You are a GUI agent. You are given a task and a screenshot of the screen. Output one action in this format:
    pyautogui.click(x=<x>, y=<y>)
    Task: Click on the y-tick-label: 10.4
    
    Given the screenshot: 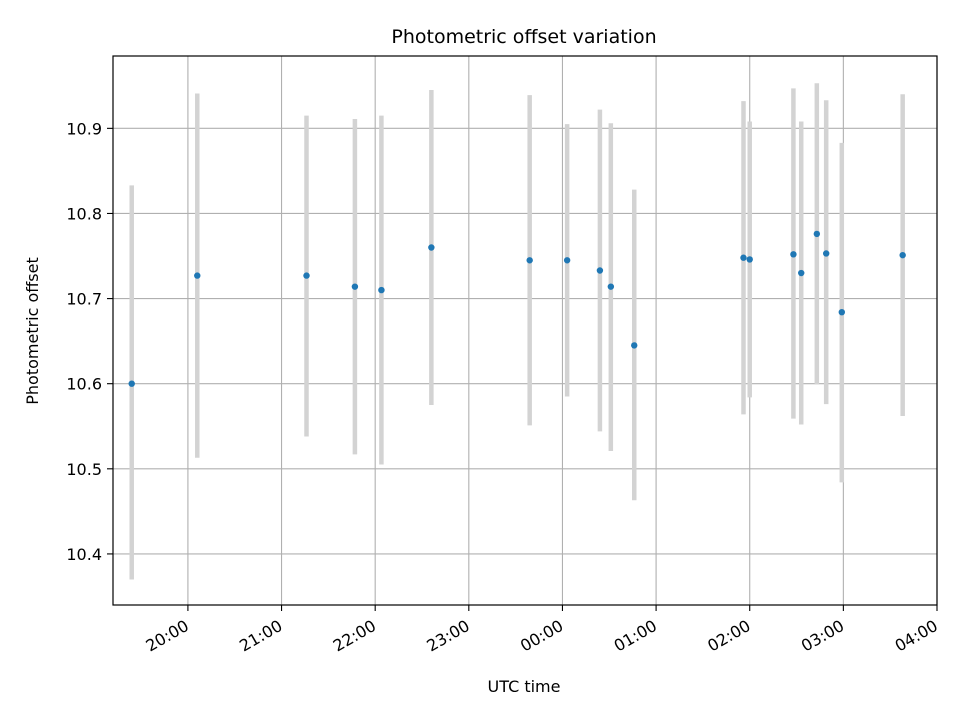 What is the action you would take?
    pyautogui.click(x=84, y=554)
    